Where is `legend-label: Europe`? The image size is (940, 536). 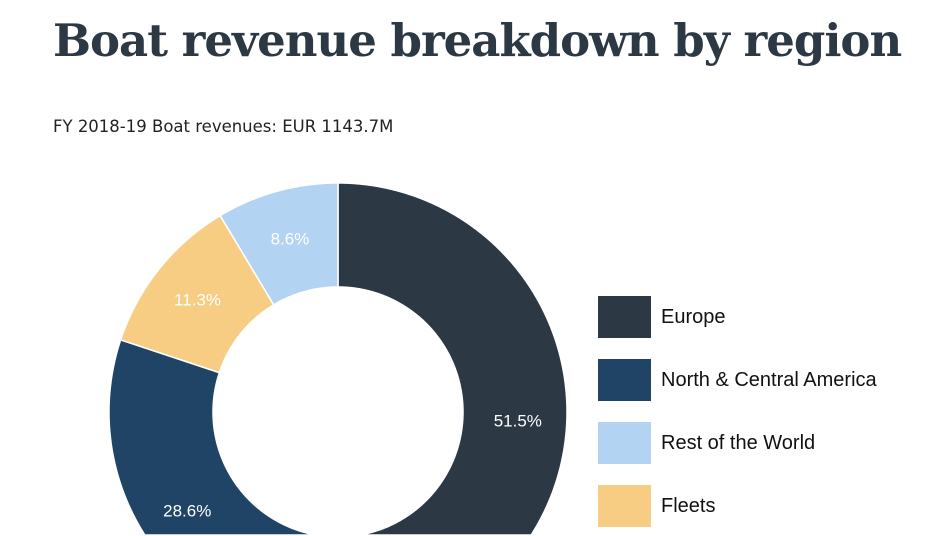
legend-label: Europe is located at coordinates (693, 316).